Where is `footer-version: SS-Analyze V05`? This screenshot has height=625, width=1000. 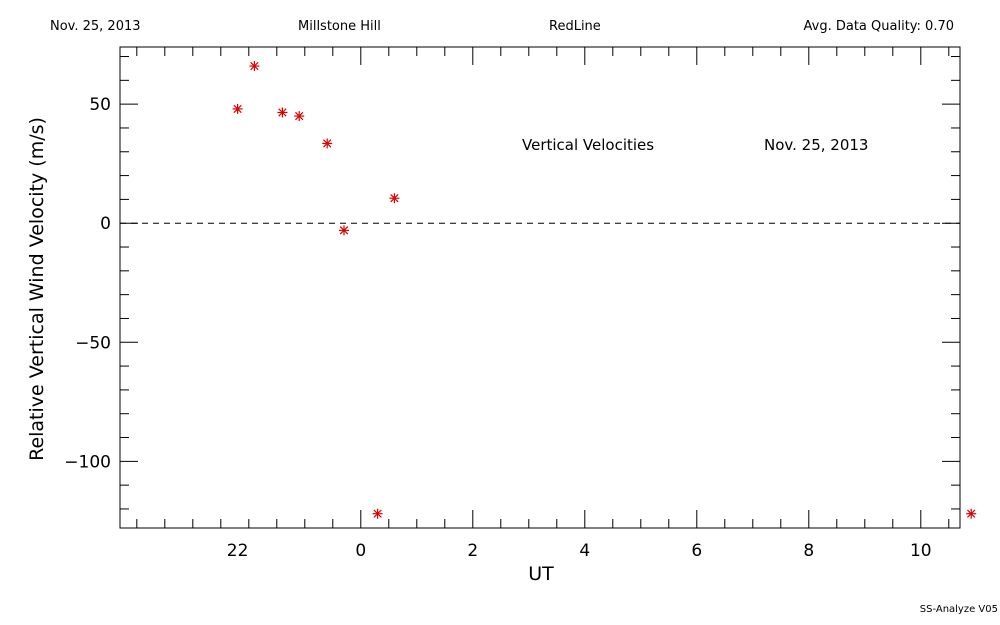
footer-version: SS-Analyze V05 is located at coordinates (959, 609).